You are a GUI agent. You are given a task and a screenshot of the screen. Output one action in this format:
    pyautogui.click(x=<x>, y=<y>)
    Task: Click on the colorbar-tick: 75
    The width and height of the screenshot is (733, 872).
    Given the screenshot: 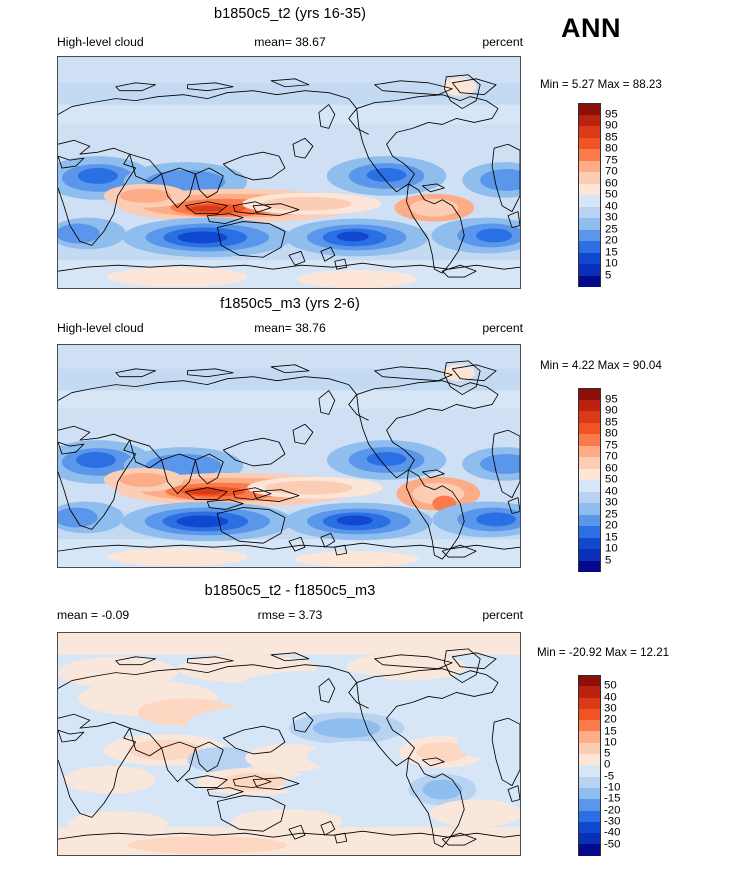 What is the action you would take?
    pyautogui.click(x=611, y=159)
    